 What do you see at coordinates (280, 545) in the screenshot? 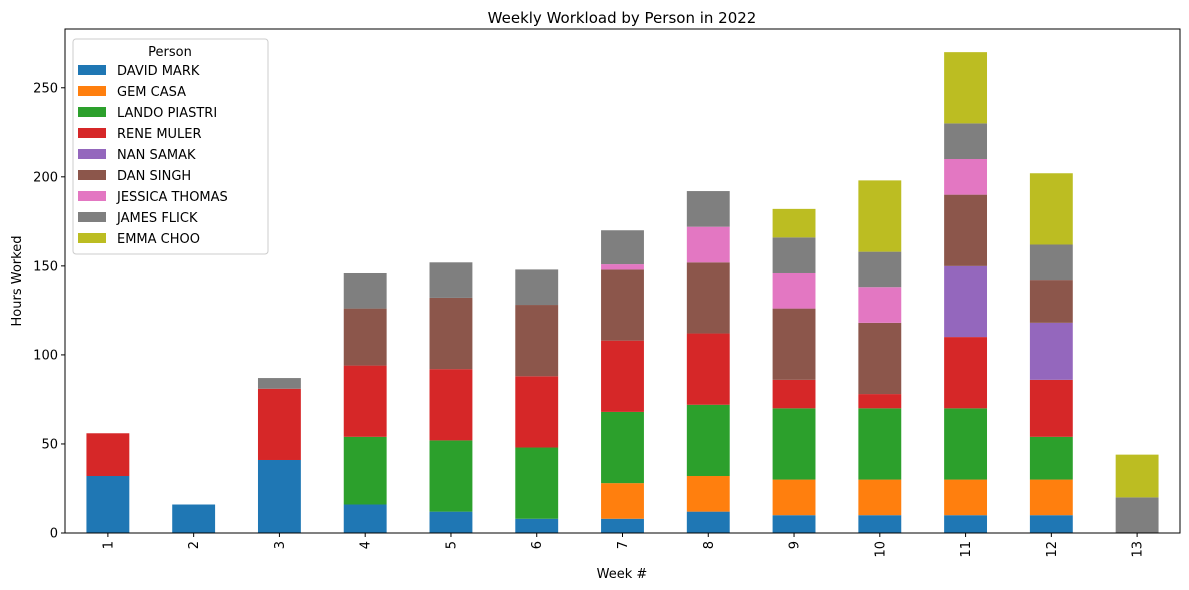
I see `x-tick-label: 3` at bounding box center [280, 545].